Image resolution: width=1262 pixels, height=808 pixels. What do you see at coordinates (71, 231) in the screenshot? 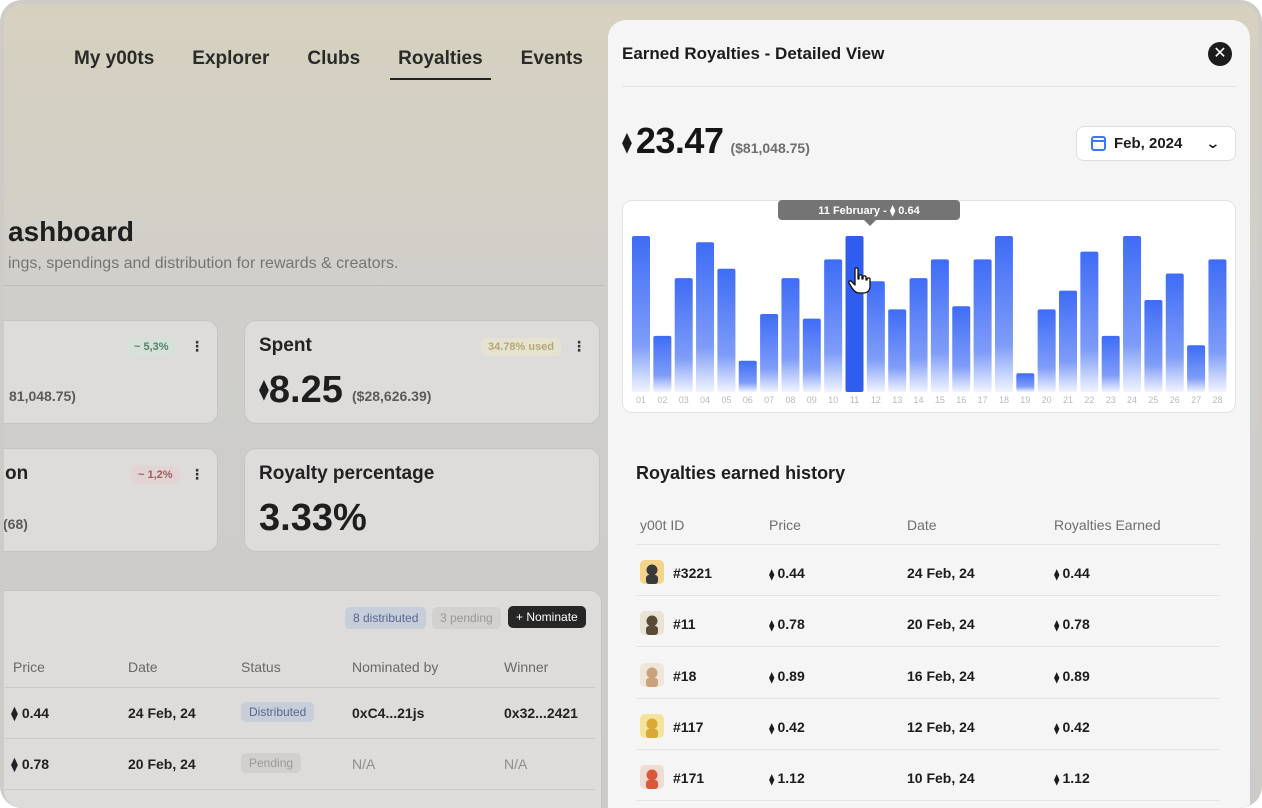
I see `page-title: ashboard` at bounding box center [71, 231].